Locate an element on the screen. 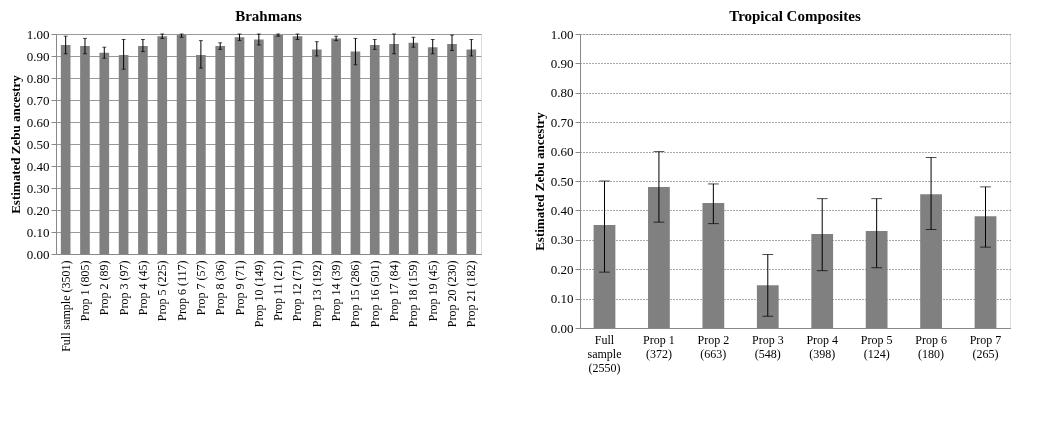 Image resolution: width=1056 pixels, height=425 pixels. x-tick-label: Prop 11 (21) is located at coordinates (278, 290).